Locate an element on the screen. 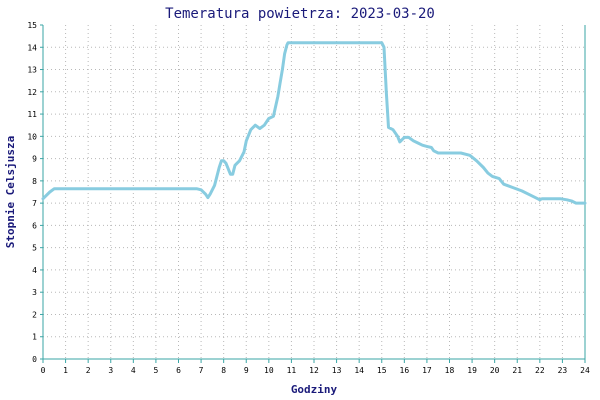 This screenshot has width=600, height=400. y-tick-label: 13 is located at coordinates (32, 70).